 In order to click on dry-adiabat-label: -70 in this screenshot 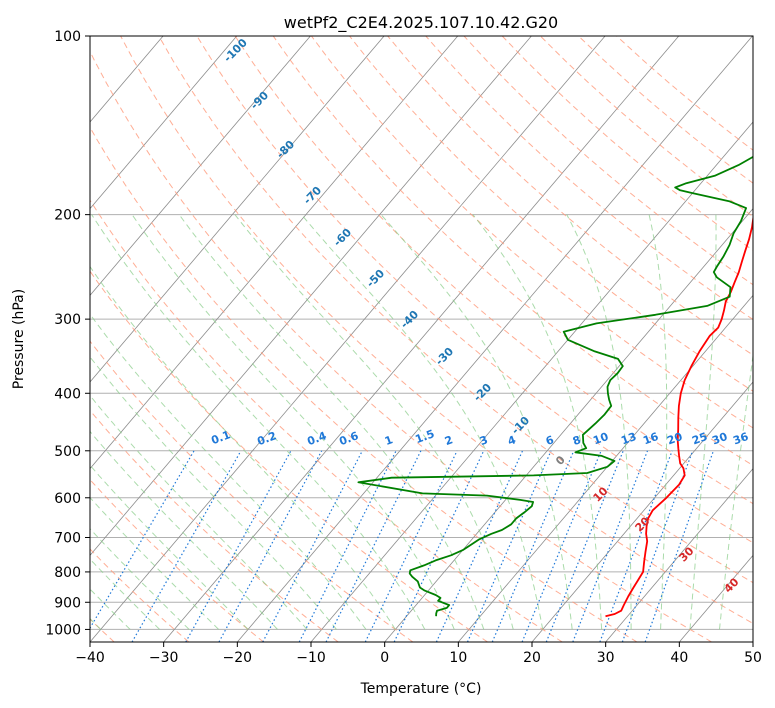, I will do `click(312, 195)`.